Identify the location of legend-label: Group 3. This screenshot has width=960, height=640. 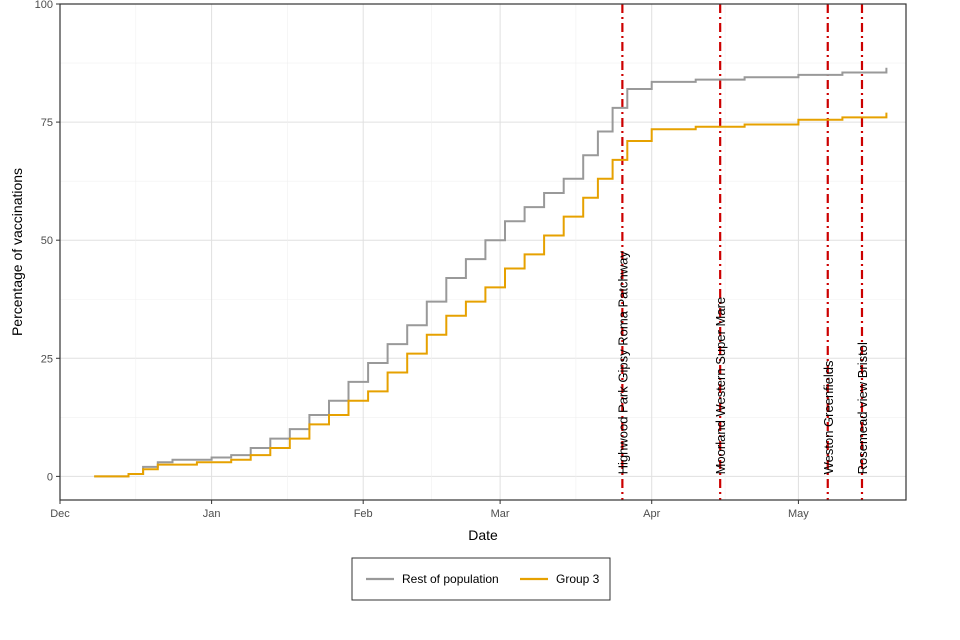
(578, 579).